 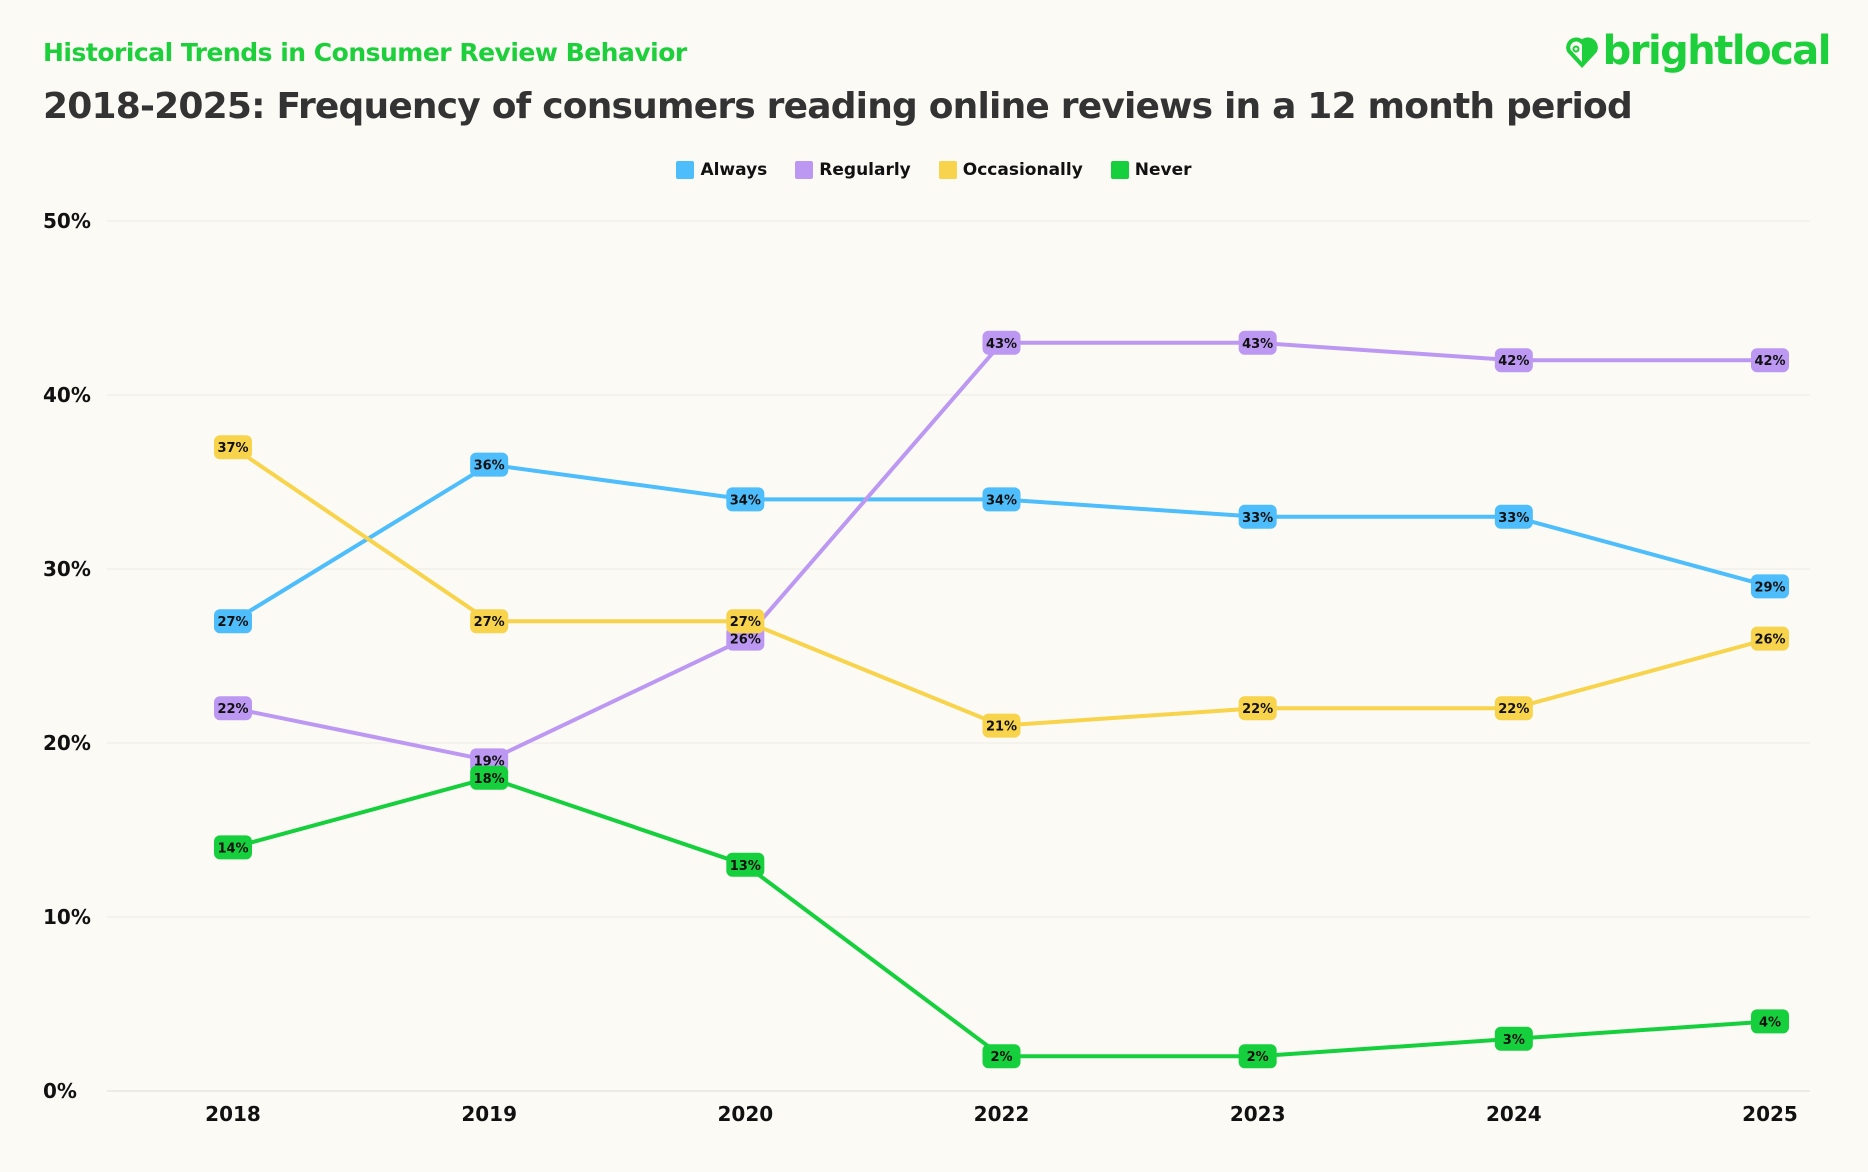 I want to click on legend-item-never: Never, so click(x=1151, y=170).